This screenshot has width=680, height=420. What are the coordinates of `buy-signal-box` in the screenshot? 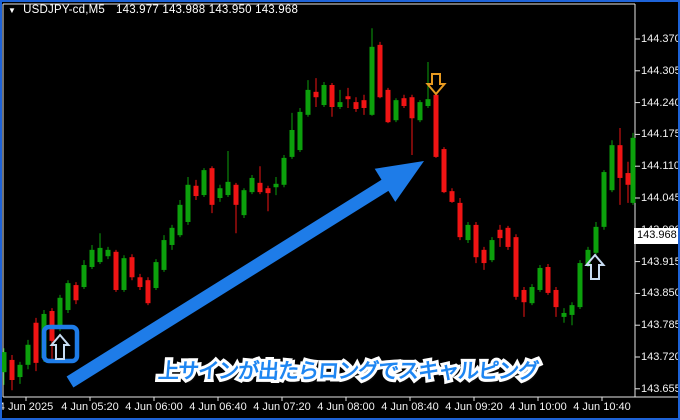 It's located at (60, 344).